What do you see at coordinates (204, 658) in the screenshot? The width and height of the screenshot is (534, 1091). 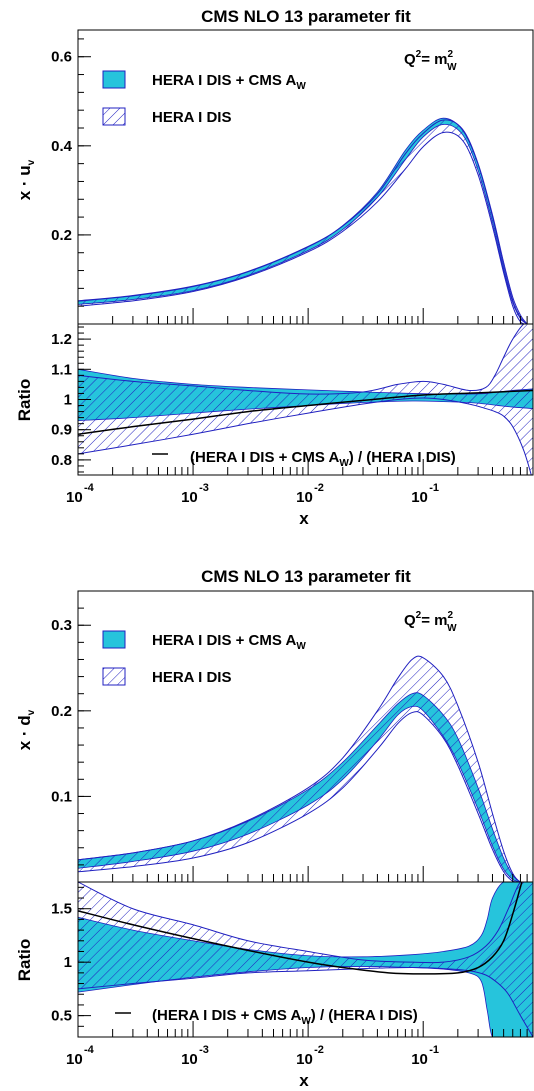 I see `legend-dv: HERA I DIS + CMS AW HERA I DIS` at bounding box center [204, 658].